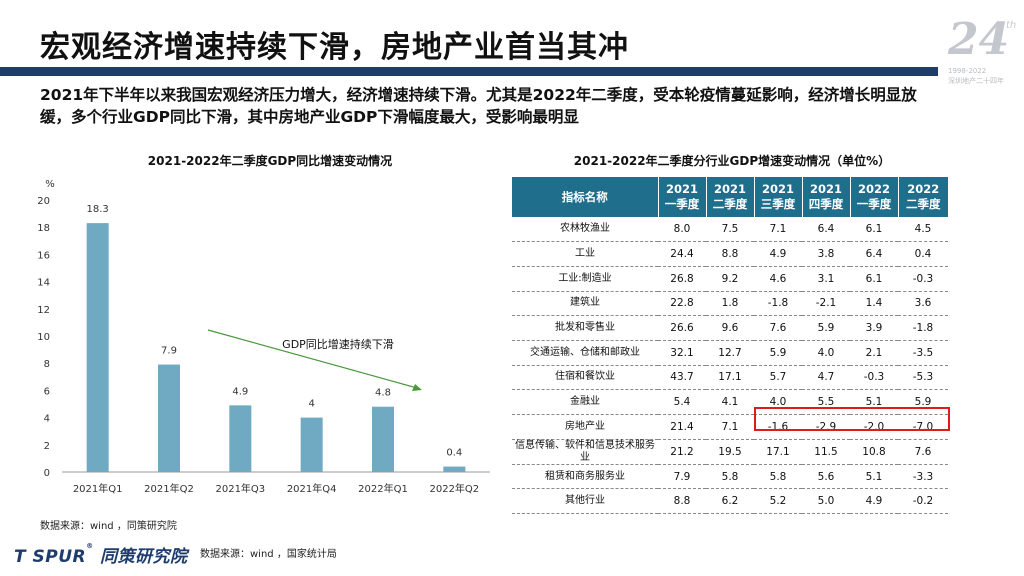 The image size is (1024, 576). What do you see at coordinates (383, 488) in the screenshot?
I see `x-tick-label: 2022年Q1` at bounding box center [383, 488].